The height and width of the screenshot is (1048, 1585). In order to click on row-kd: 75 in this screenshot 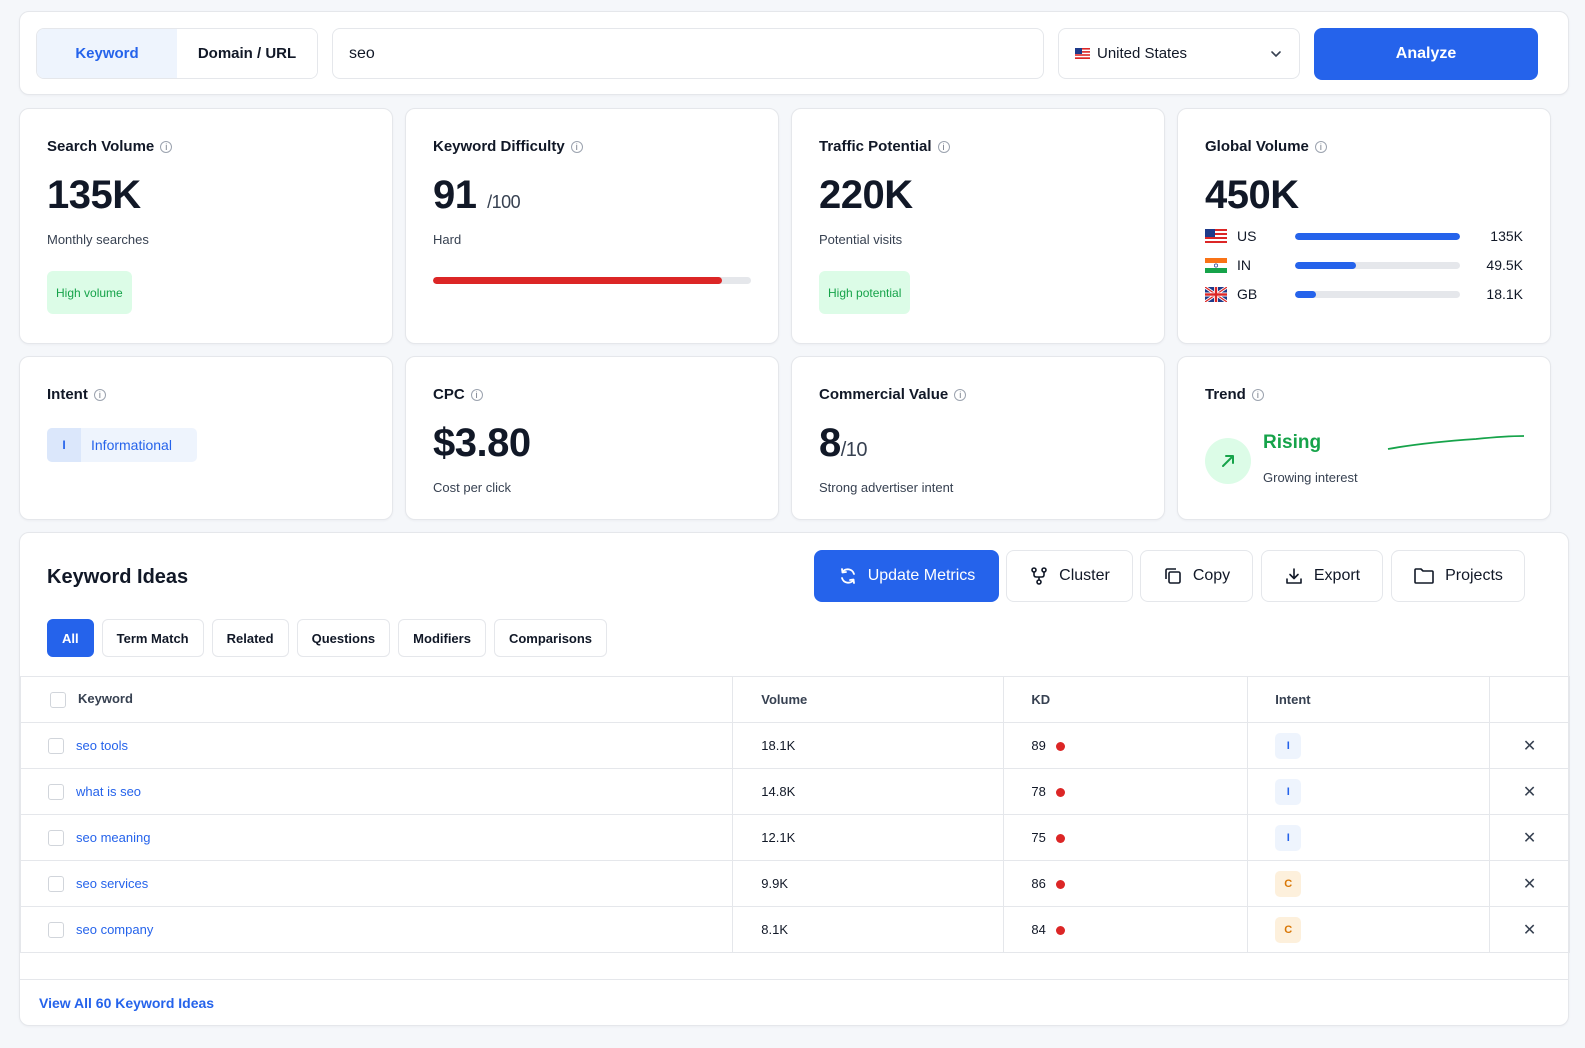, I will do `click(1038, 837)`.